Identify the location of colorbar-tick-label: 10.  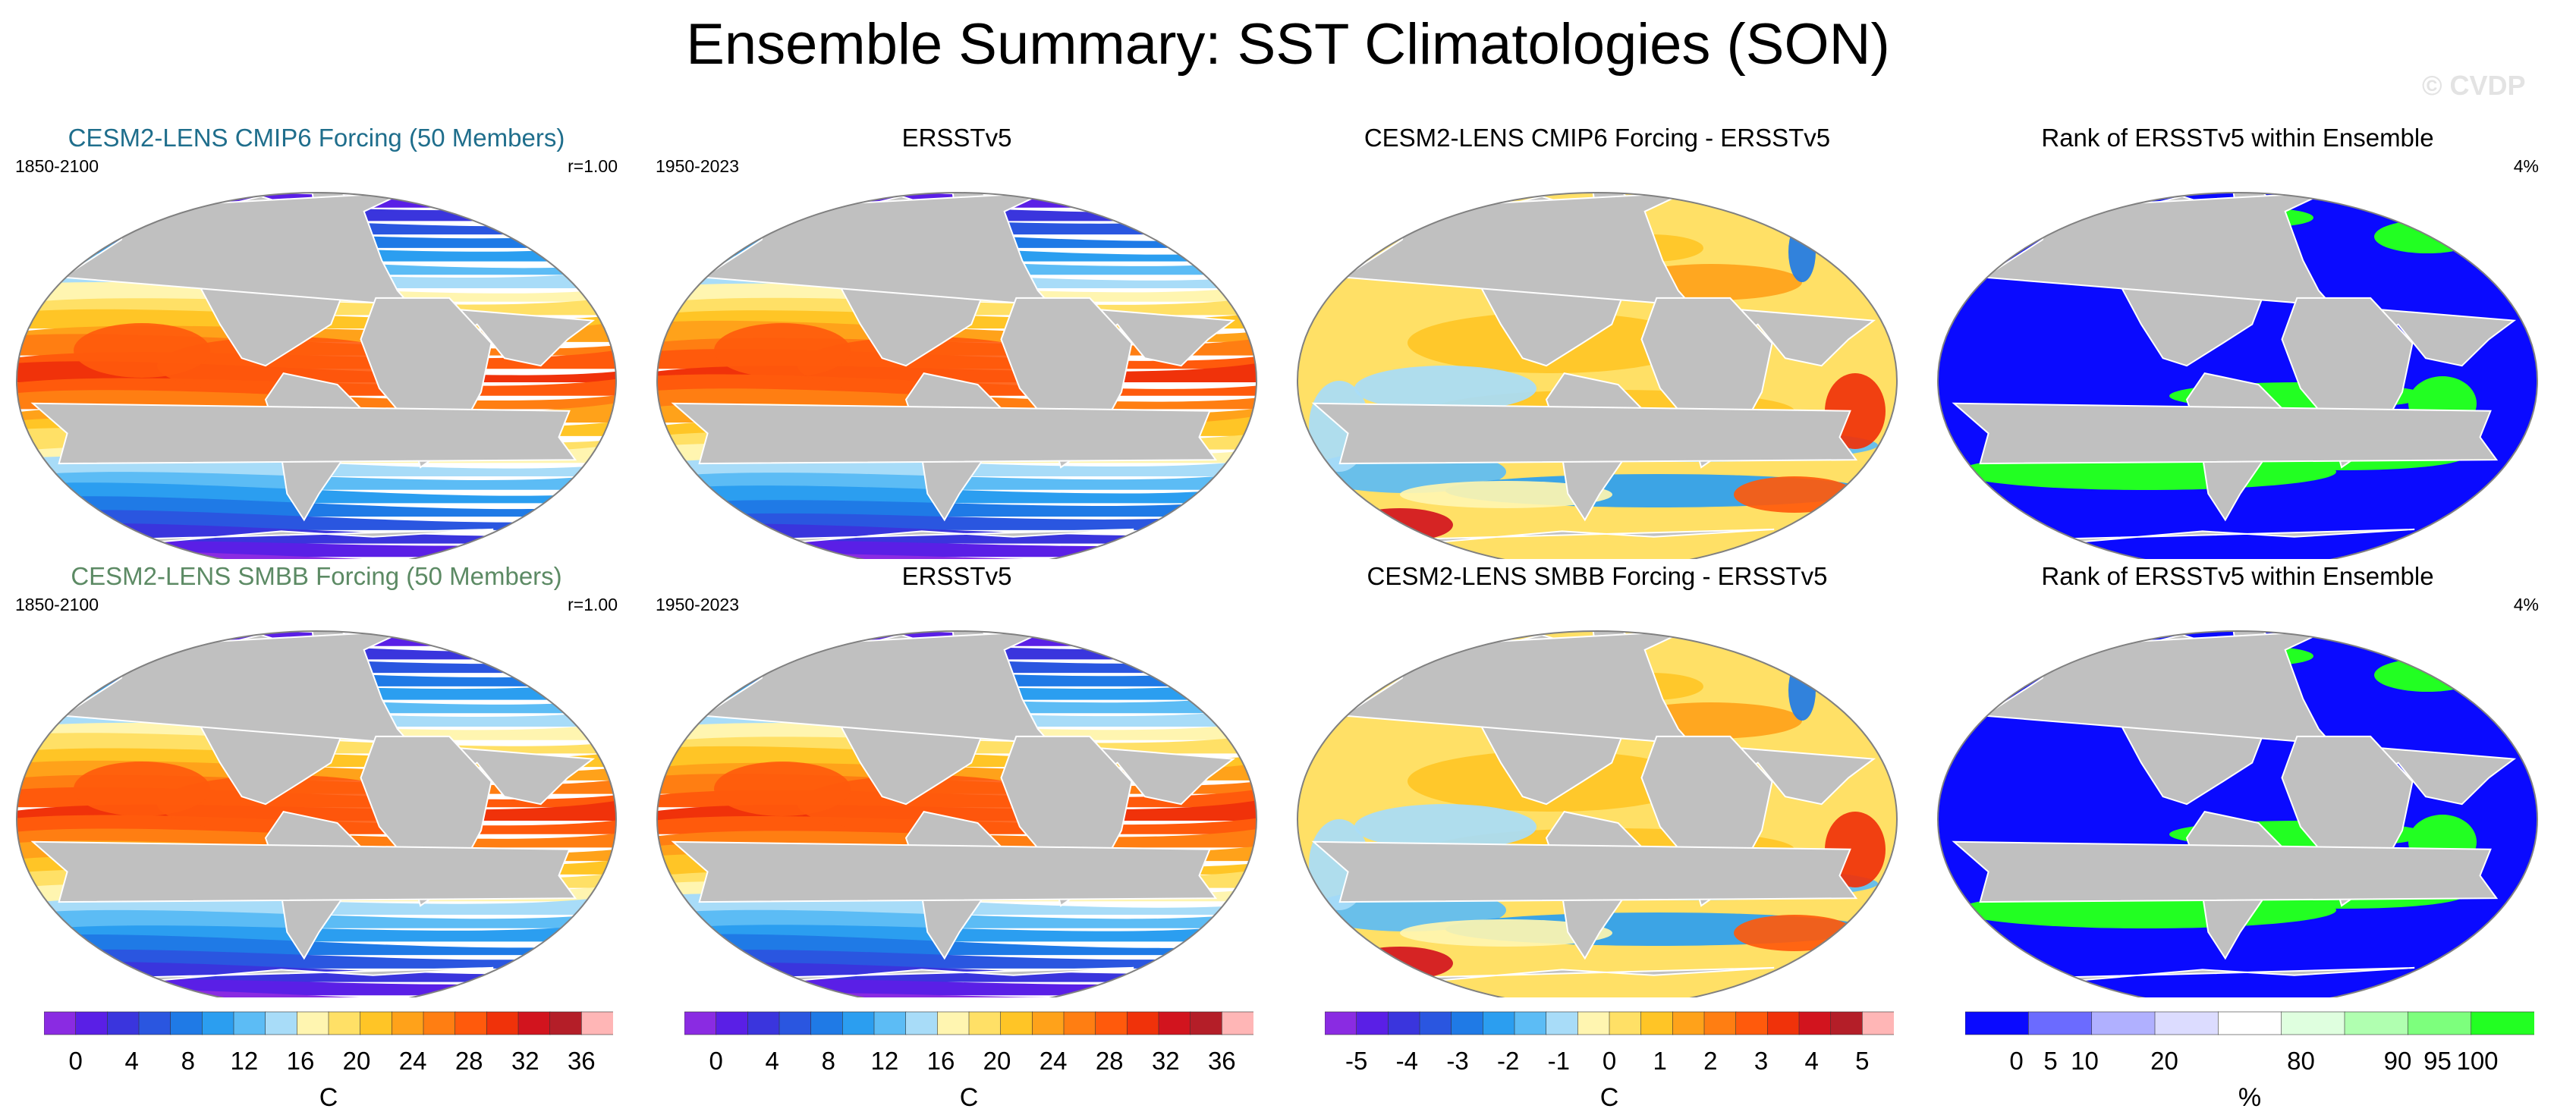
(2085, 1061).